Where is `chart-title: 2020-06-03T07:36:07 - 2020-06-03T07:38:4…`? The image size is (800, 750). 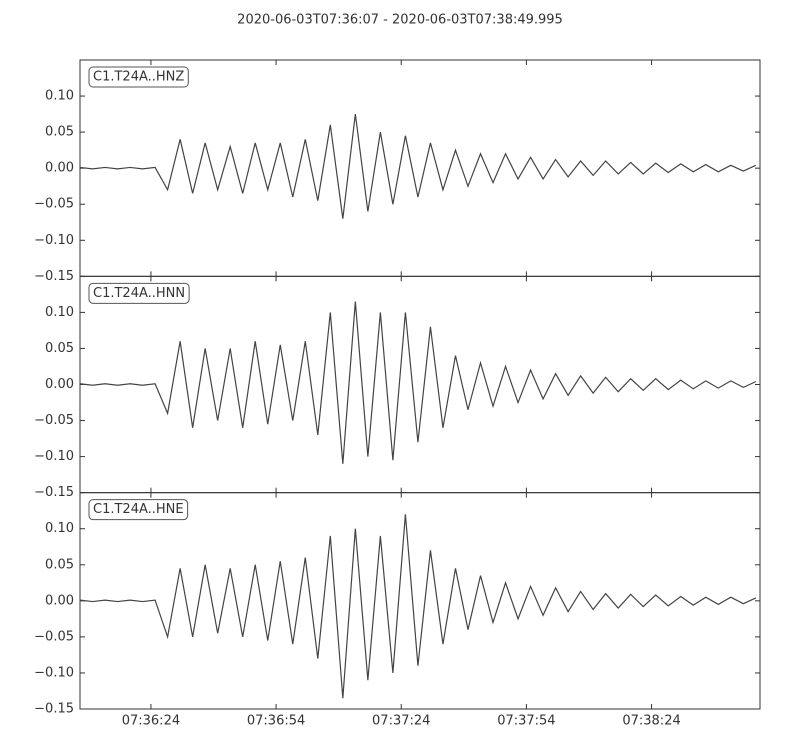 chart-title: 2020-06-03T07:36:07 - 2020-06-03T07:38:4… is located at coordinates (400, 20).